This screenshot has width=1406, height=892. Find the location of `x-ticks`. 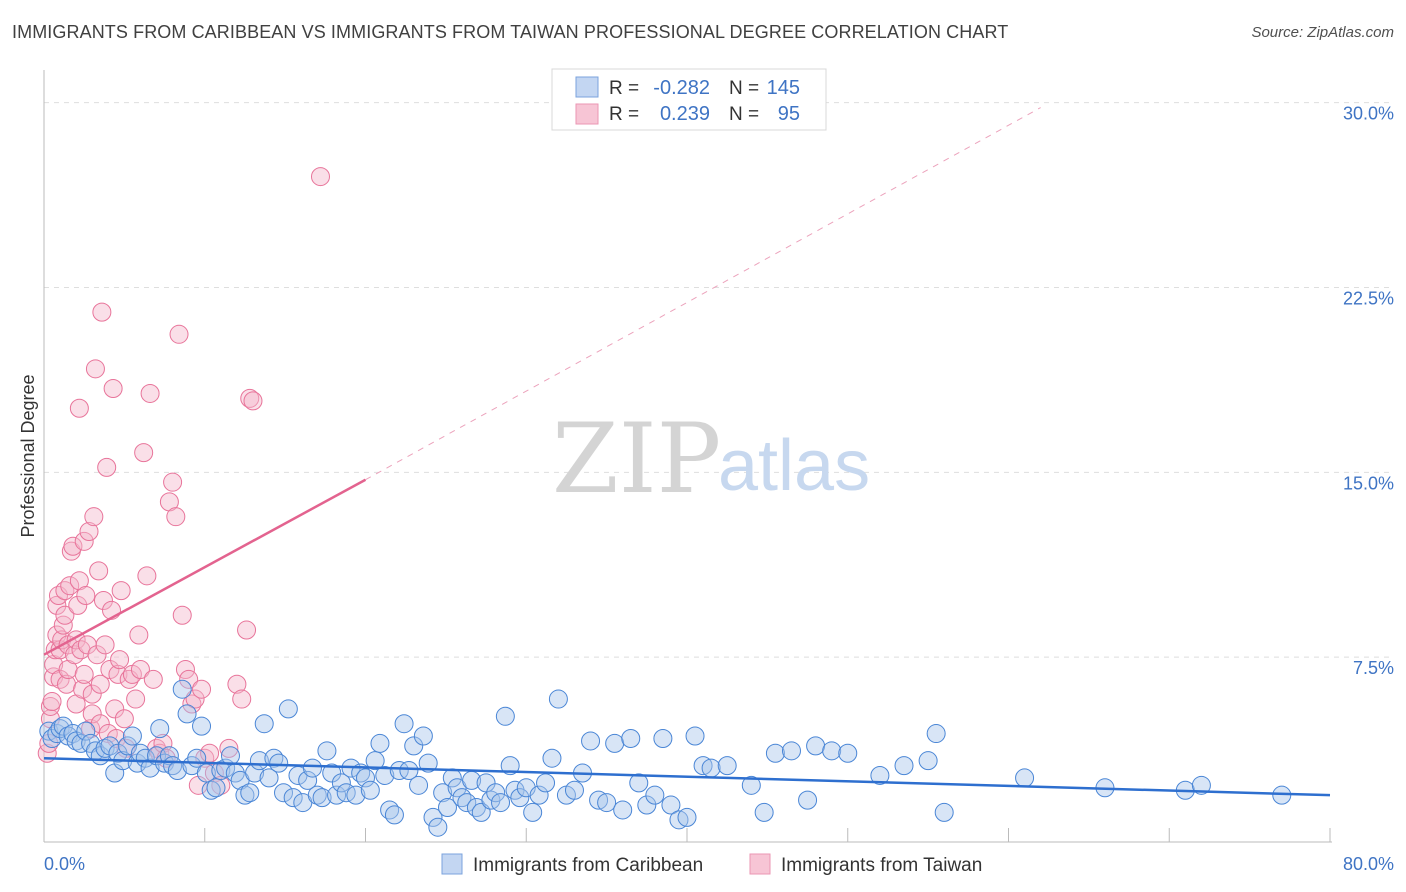

x-ticks is located at coordinates (687, 835).